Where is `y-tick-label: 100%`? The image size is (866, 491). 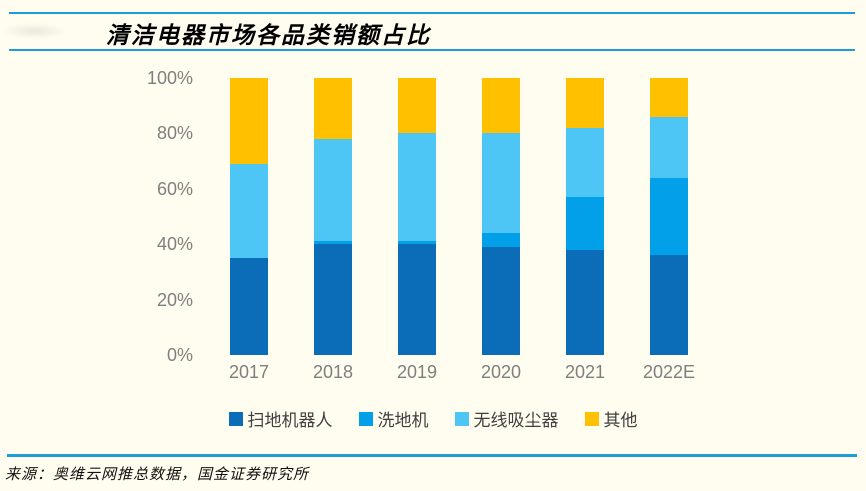 y-tick-label: 100% is located at coordinates (169, 78).